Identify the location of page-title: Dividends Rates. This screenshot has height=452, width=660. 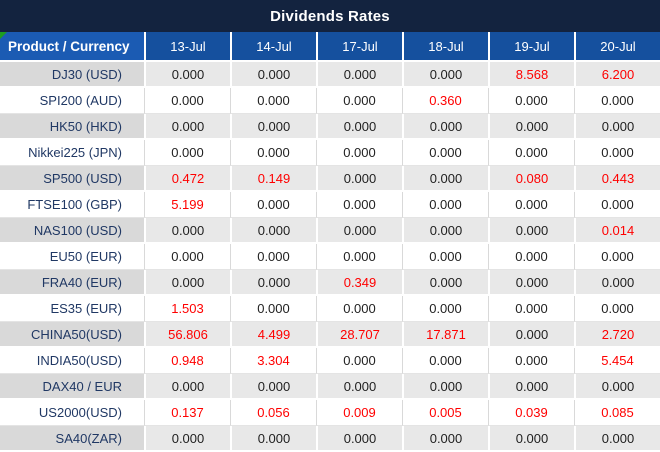
(330, 16).